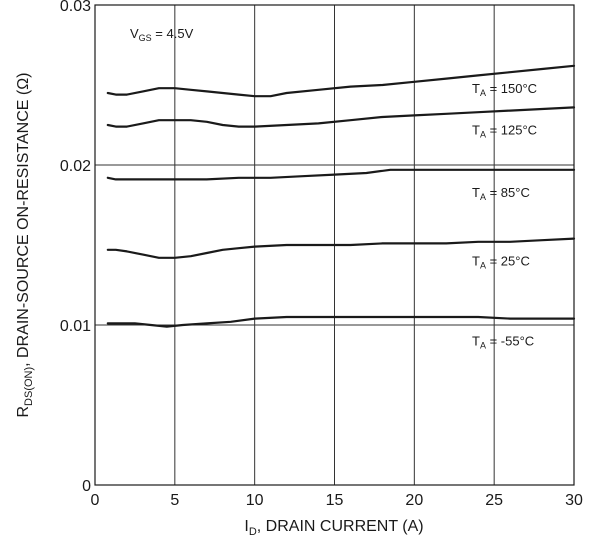 This screenshot has height=542, width=589. What do you see at coordinates (25, 244) in the screenshot?
I see `y-axis-title: RDS(ON), DRAIN-SOURCE ON-RESISTANCE (Ω)` at bounding box center [25, 244].